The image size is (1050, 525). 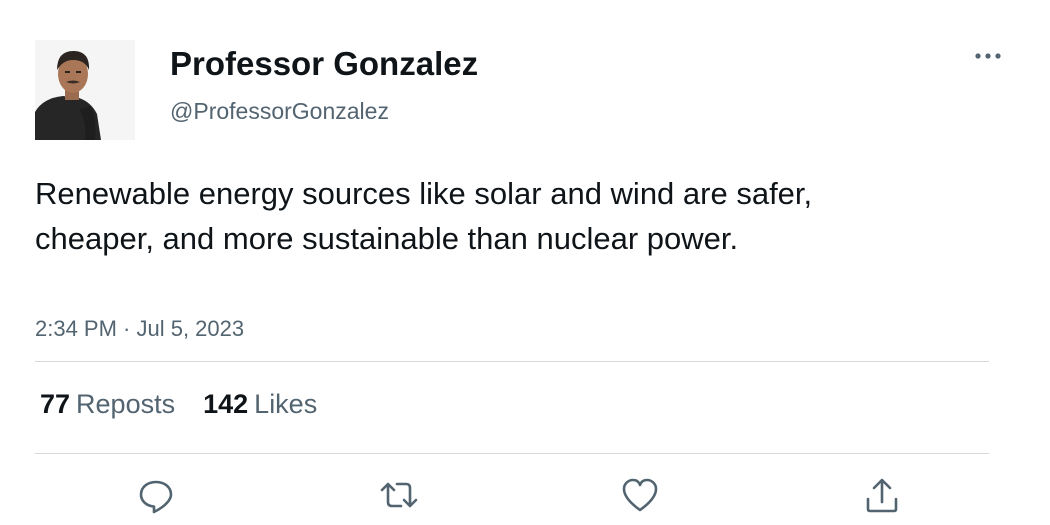 I want to click on repost-icon, so click(x=399, y=495).